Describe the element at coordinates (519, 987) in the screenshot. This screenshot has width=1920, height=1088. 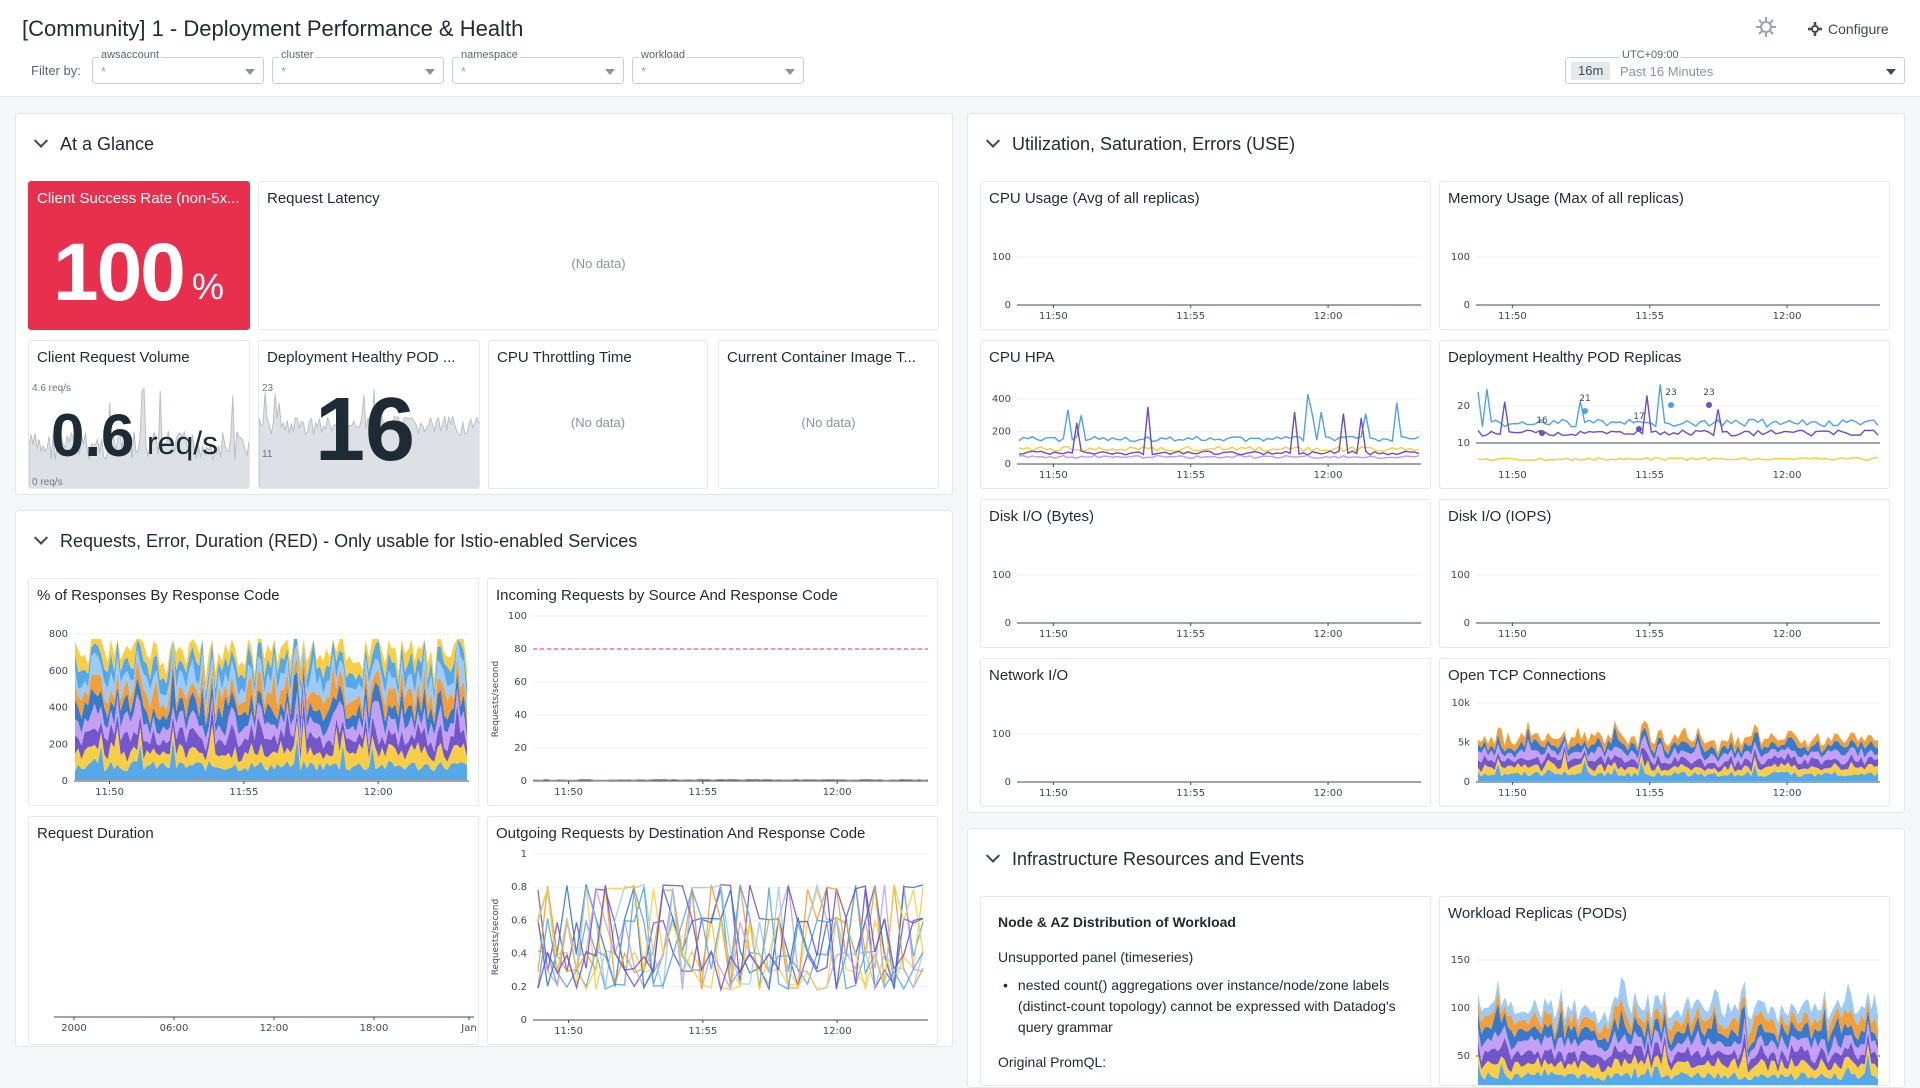
I see `y-tick-label: 0.2` at that location.